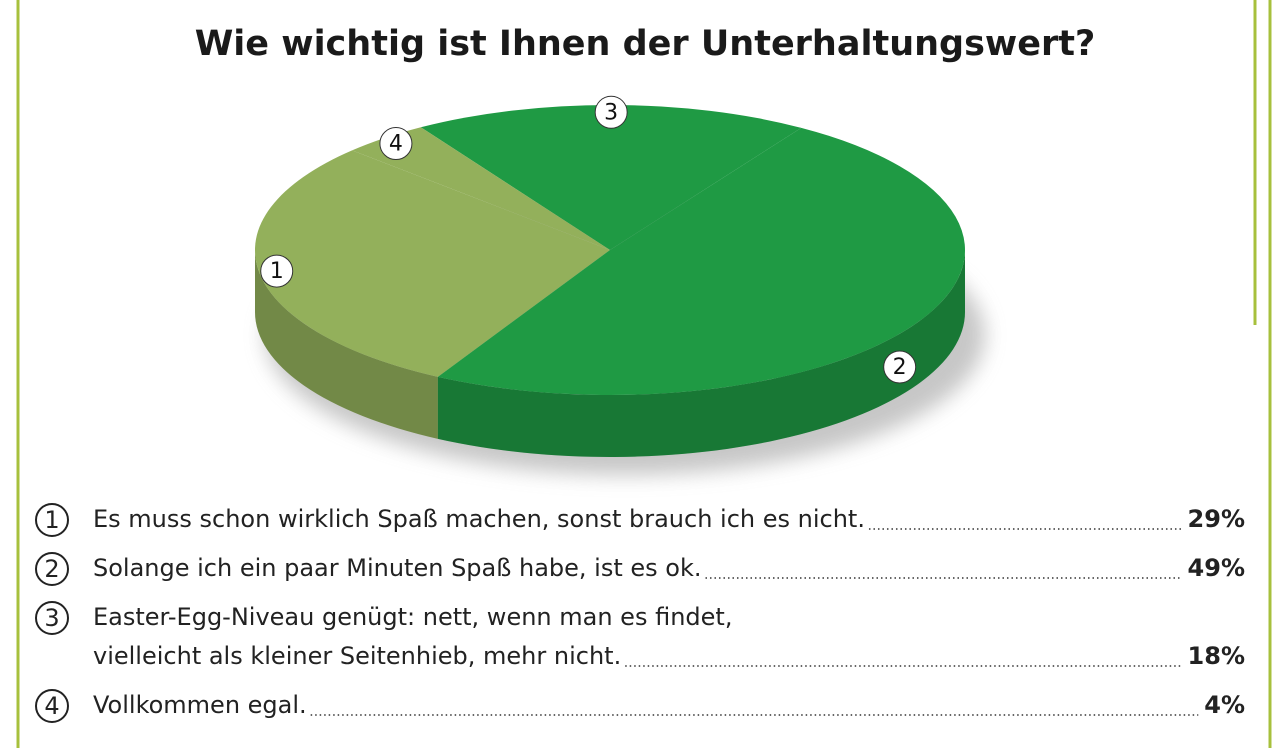 The width and height of the screenshot is (1280, 752). What do you see at coordinates (1216, 568) in the screenshot?
I see `legend-value: 49%` at bounding box center [1216, 568].